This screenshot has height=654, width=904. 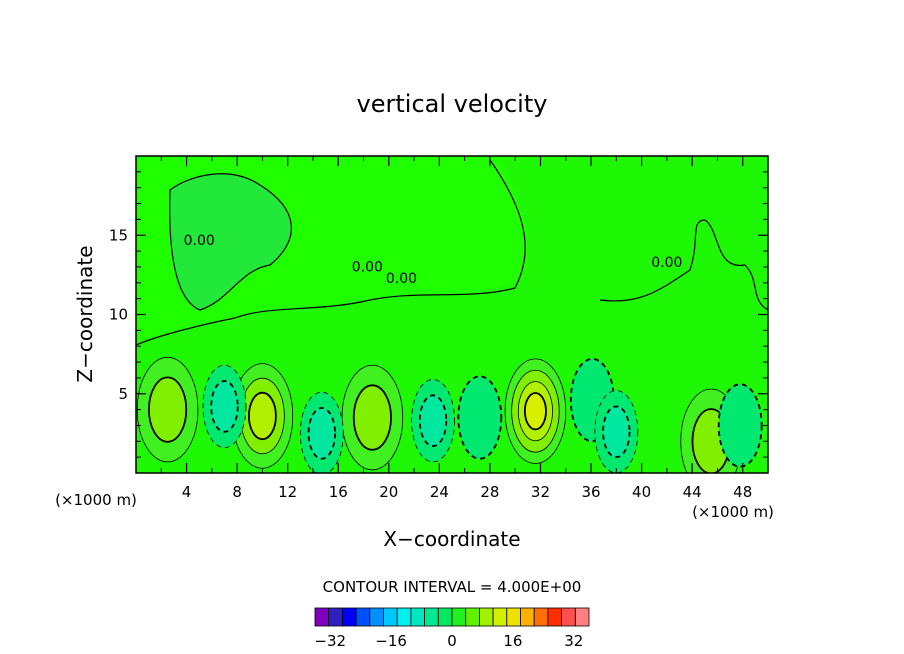 I want to click on colorbar-tick-label: 16, so click(x=512, y=641).